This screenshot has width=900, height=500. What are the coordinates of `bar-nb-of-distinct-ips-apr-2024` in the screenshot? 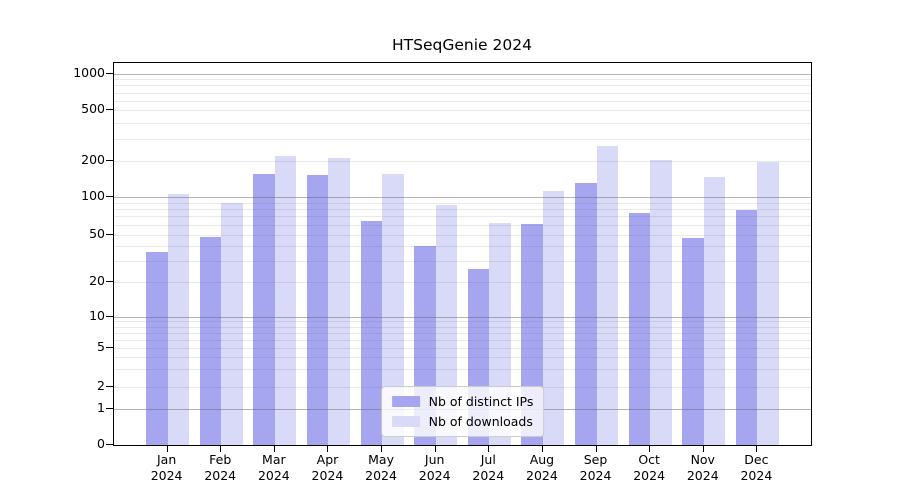 It's located at (318, 310).